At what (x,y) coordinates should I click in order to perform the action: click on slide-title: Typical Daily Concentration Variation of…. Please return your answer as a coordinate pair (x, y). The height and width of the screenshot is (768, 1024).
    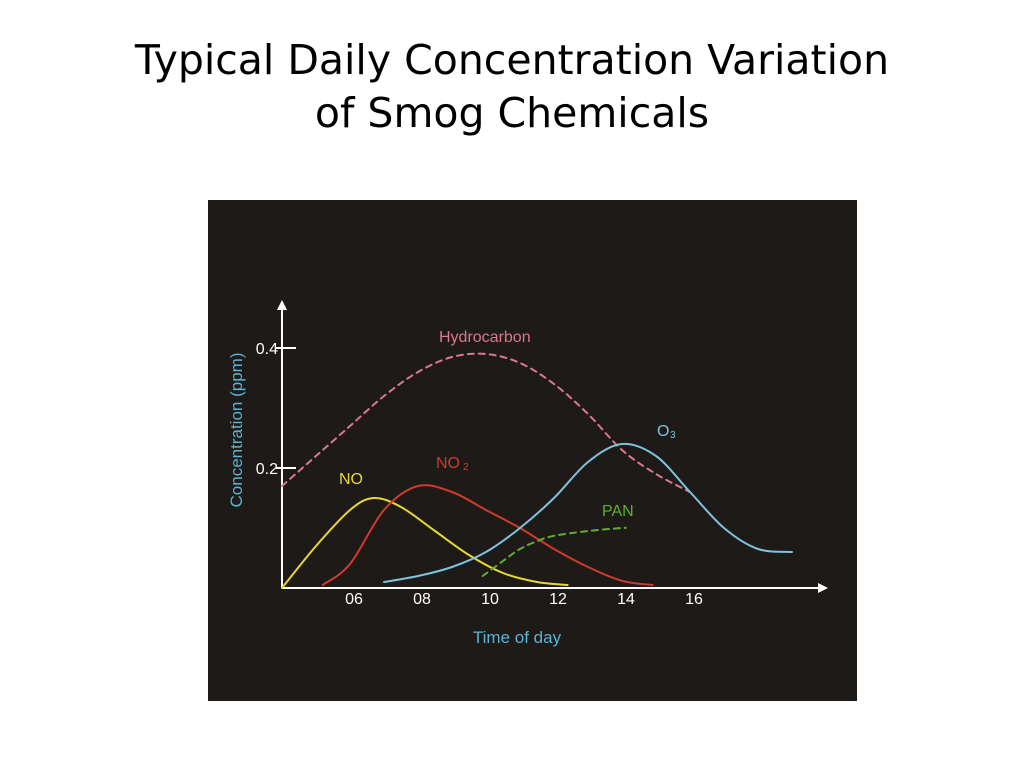
    Looking at the image, I should click on (512, 87).